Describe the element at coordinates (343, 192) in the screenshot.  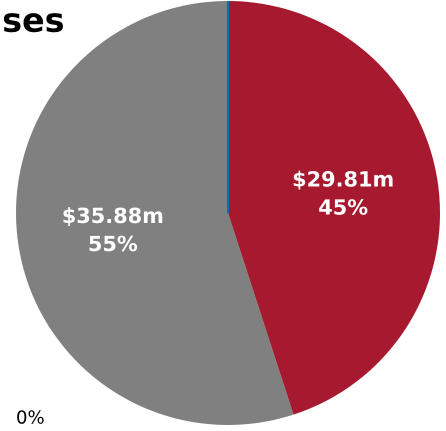
I see `data-label: $29.81m 45%` at that location.